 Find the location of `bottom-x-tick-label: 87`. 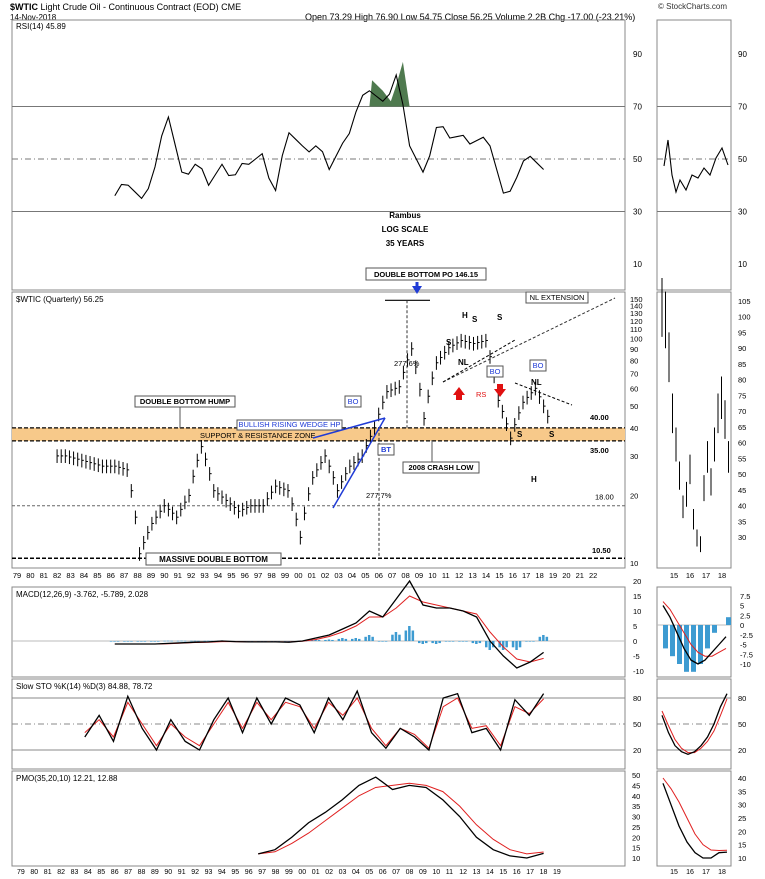

bottom-x-tick-label: 87 is located at coordinates (128, 872).